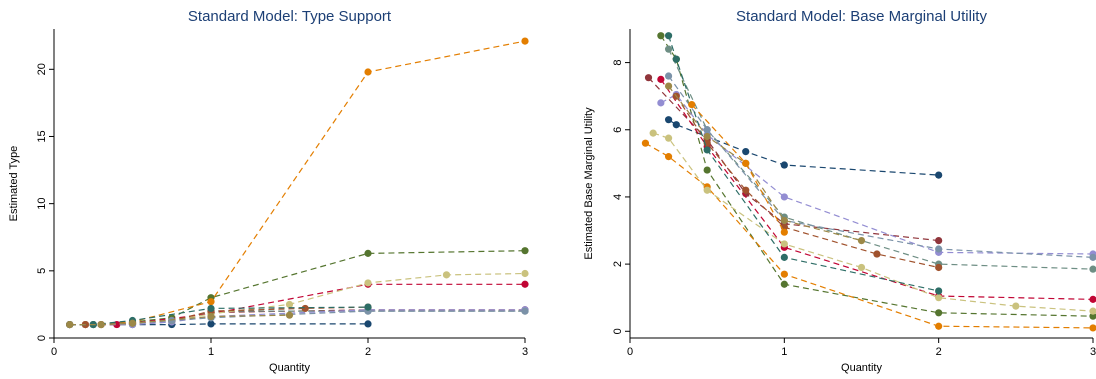  What do you see at coordinates (42, 204) in the screenshot?
I see `y-tick-label: 10` at bounding box center [42, 204].